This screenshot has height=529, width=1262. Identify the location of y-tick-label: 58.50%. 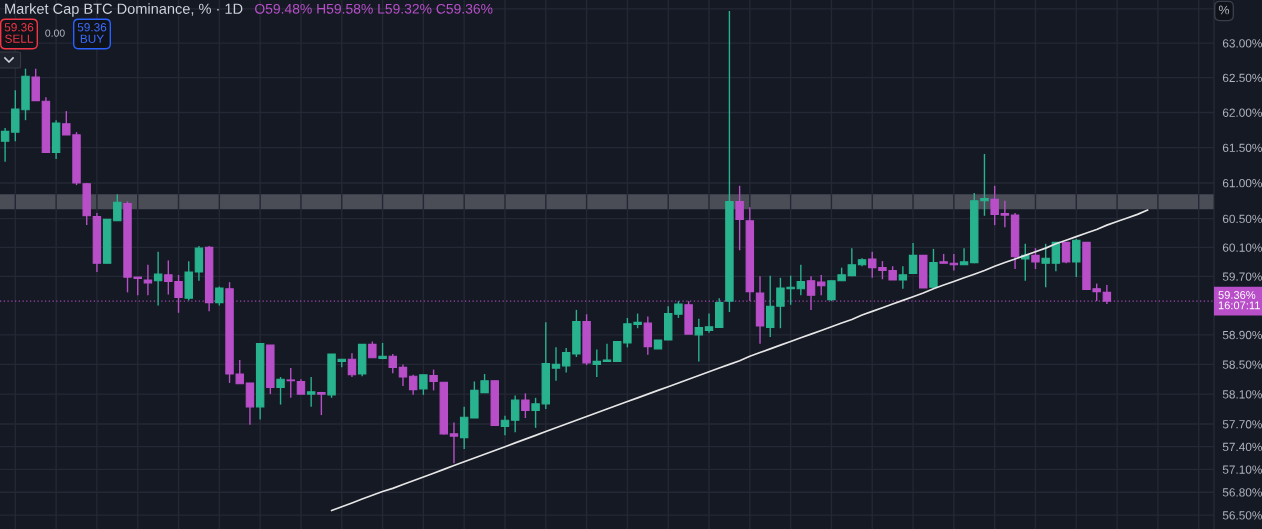
(1242, 364).